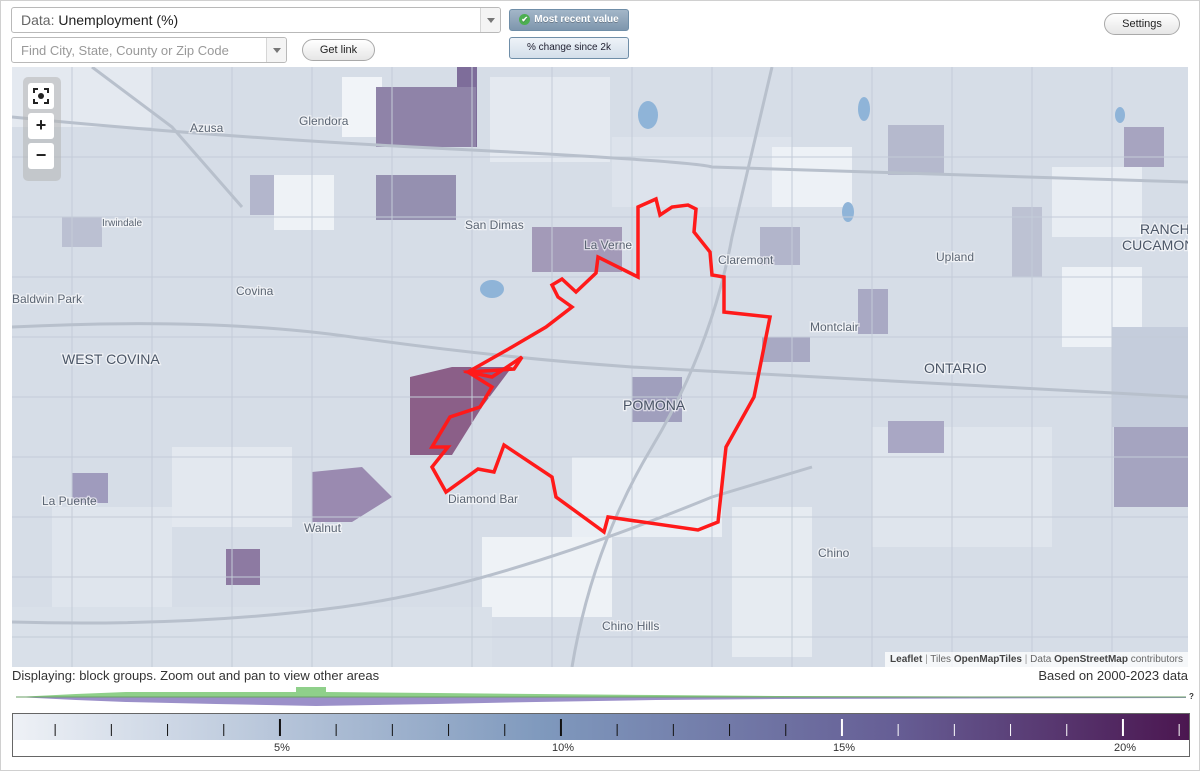 The height and width of the screenshot is (771, 1200). I want to click on location-search, so click(149, 50).